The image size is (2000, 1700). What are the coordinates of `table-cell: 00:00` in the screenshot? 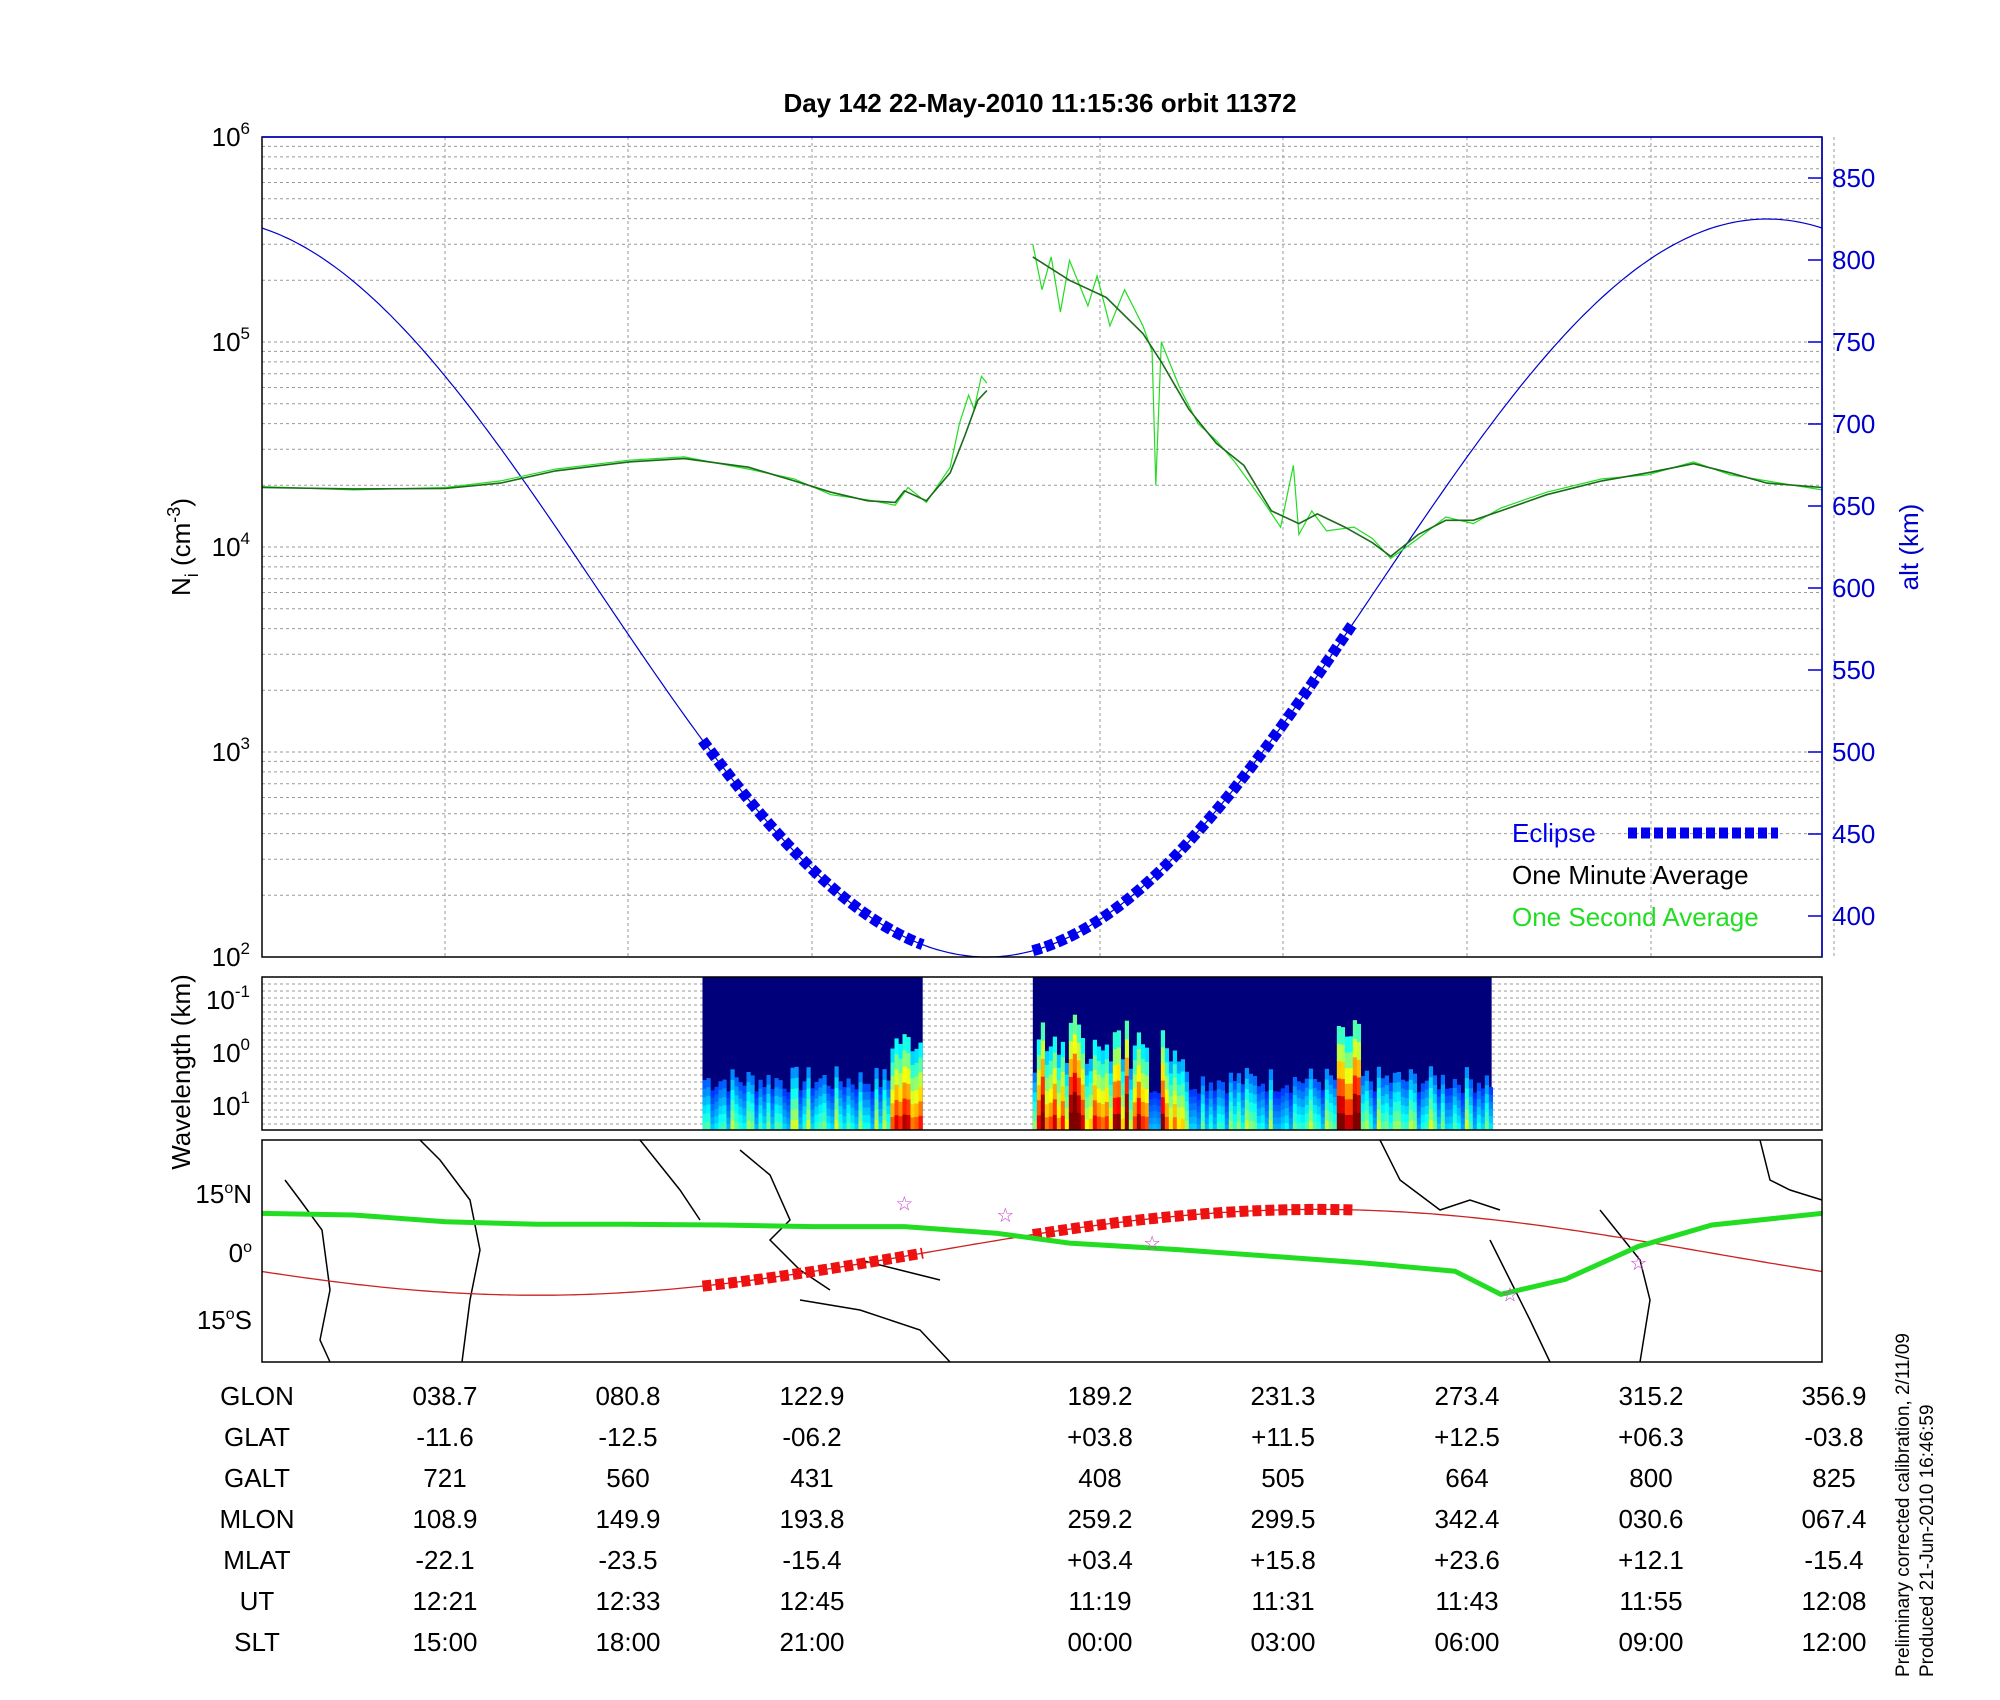 It's located at (1100, 1642).